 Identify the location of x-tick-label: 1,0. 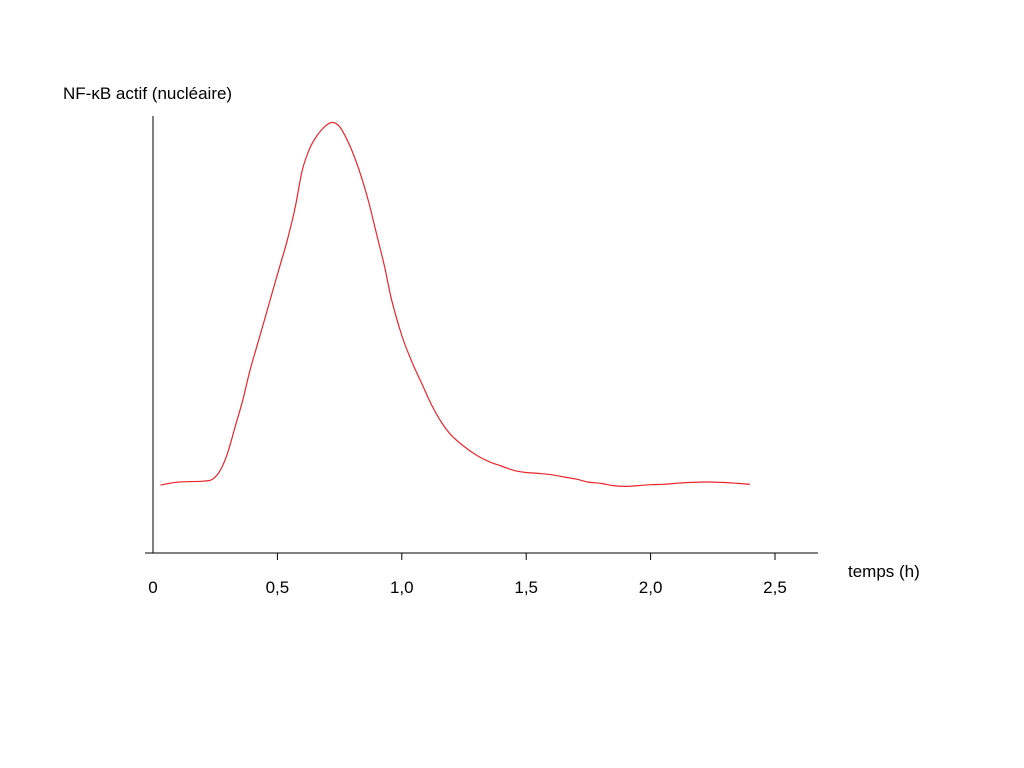
(402, 587).